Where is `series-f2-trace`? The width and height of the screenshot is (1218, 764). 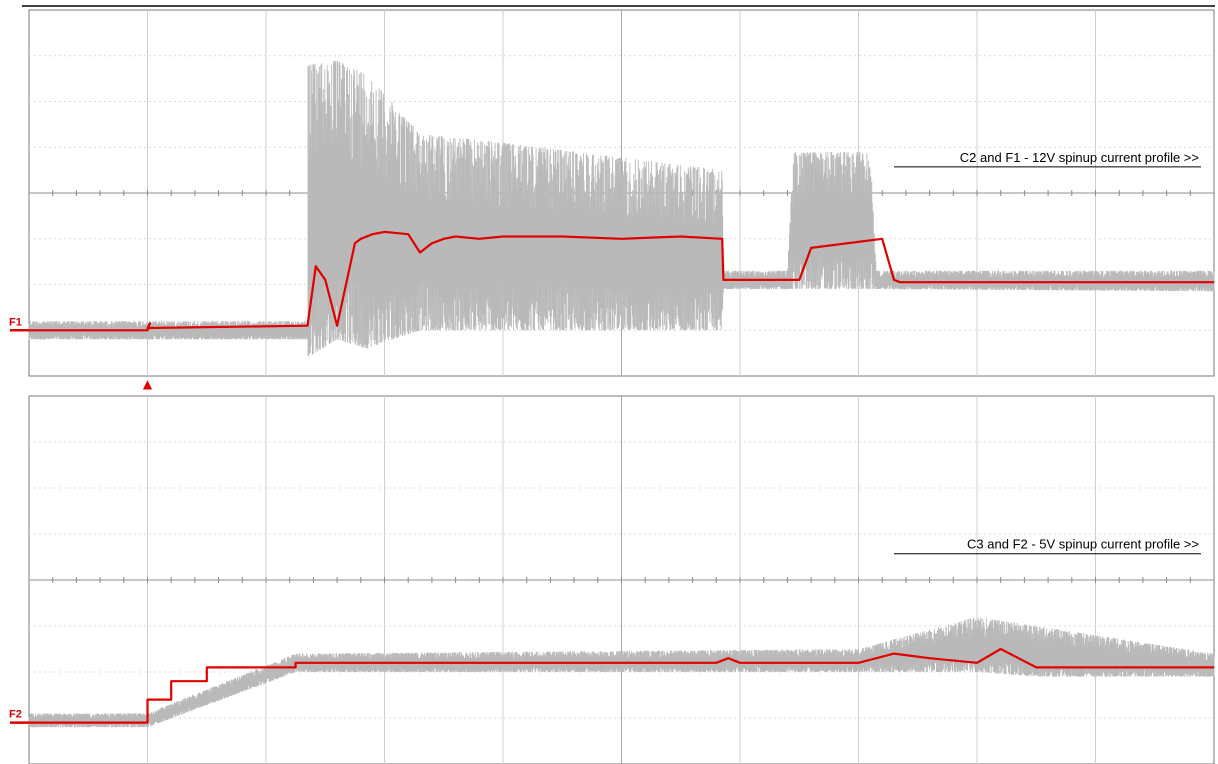 series-f2-trace is located at coordinates (621, 685).